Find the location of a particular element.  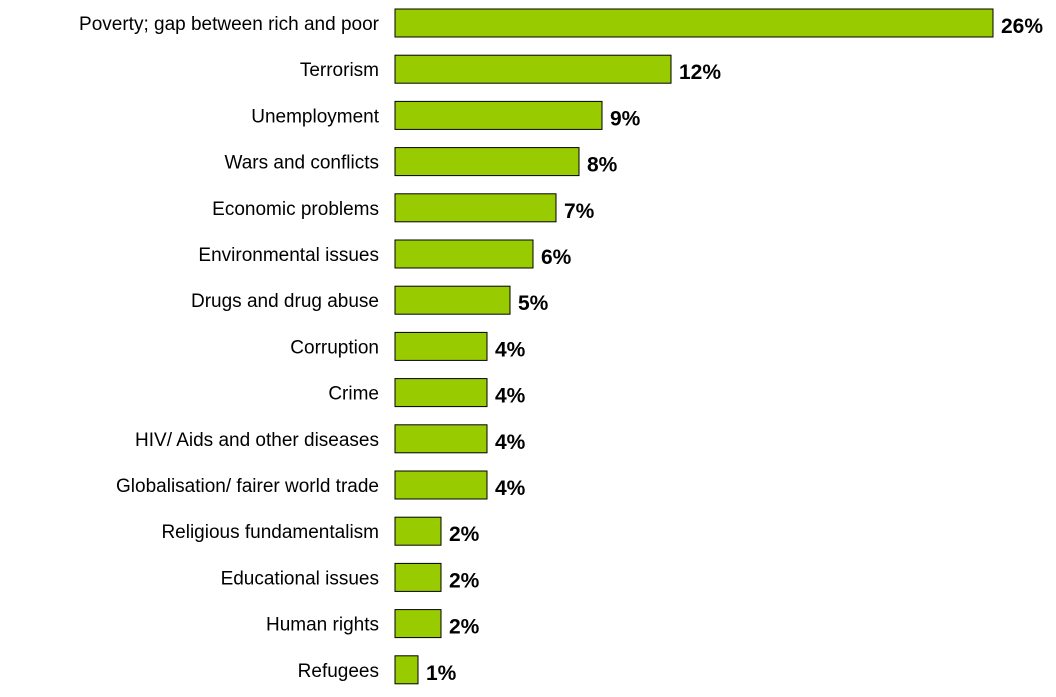

category-label-0: Poverty; gap between rich and poor is located at coordinates (229, 24).